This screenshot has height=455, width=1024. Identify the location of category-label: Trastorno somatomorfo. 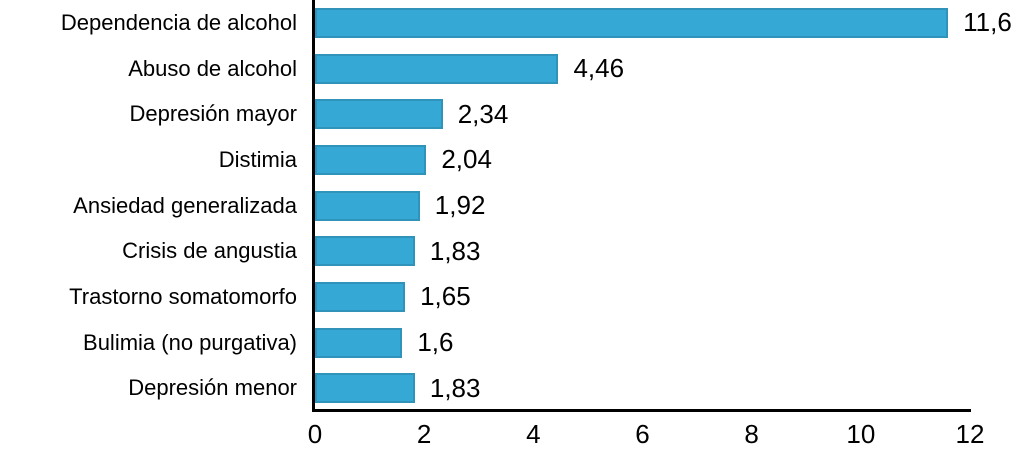
(183, 296).